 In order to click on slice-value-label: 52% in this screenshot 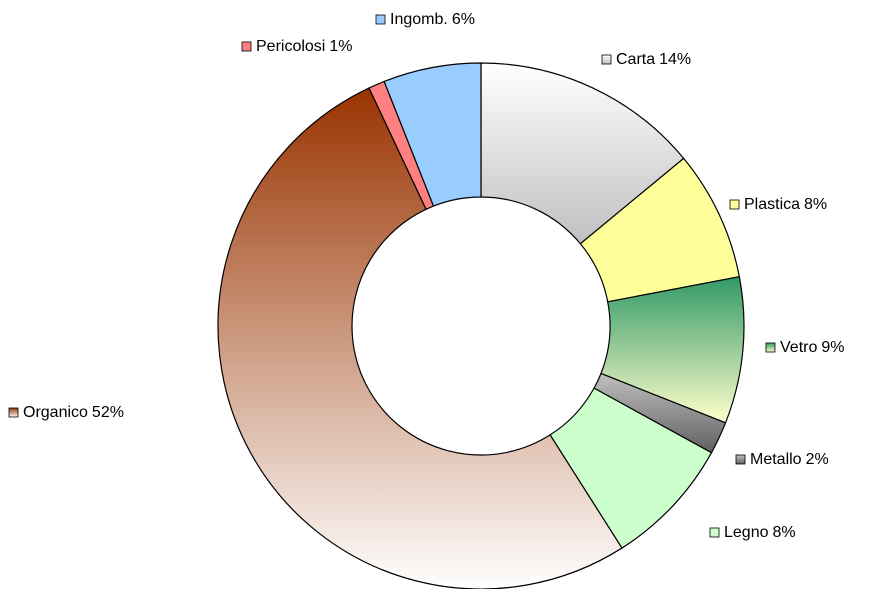, I will do `click(108, 412)`.